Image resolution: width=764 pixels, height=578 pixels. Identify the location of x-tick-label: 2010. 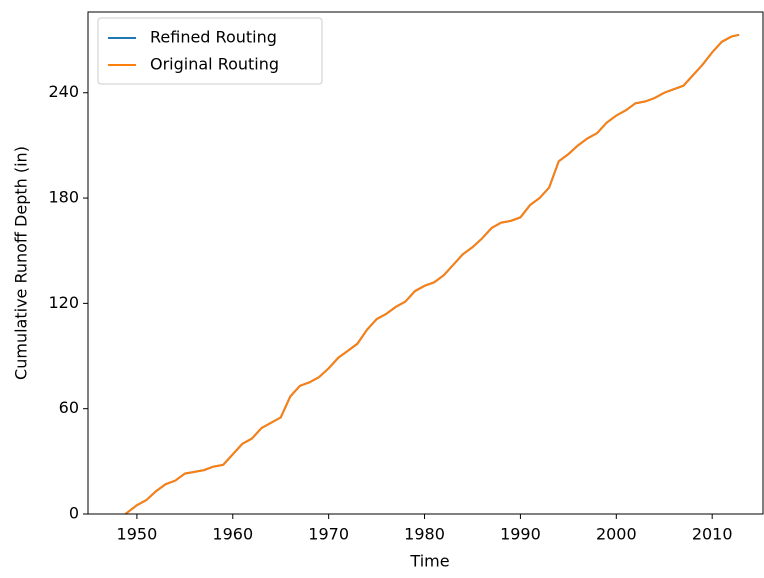
(712, 534).